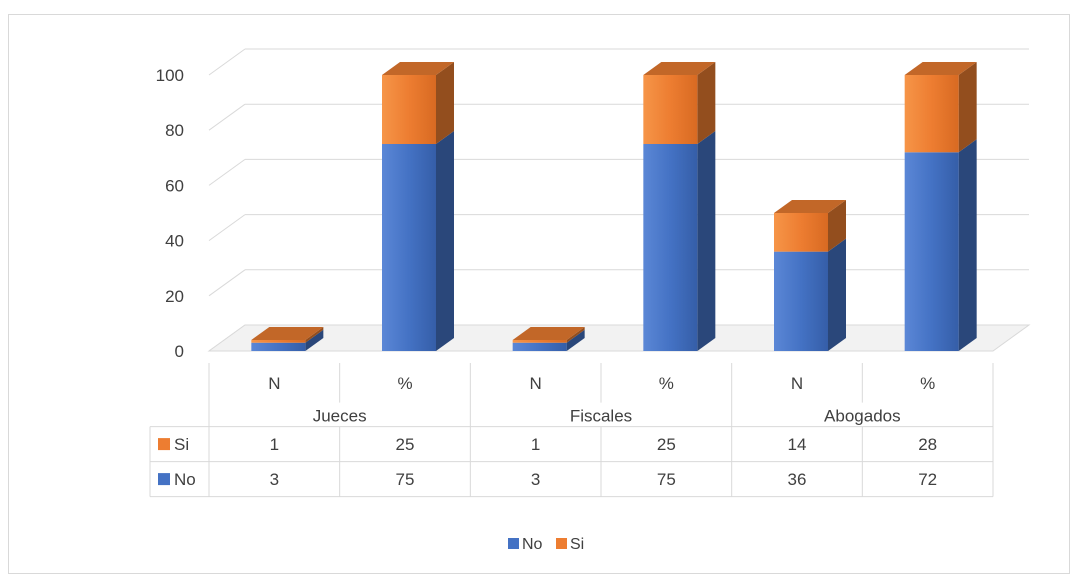  Describe the element at coordinates (174, 241) in the screenshot. I see `y-tick-label: 40` at that location.